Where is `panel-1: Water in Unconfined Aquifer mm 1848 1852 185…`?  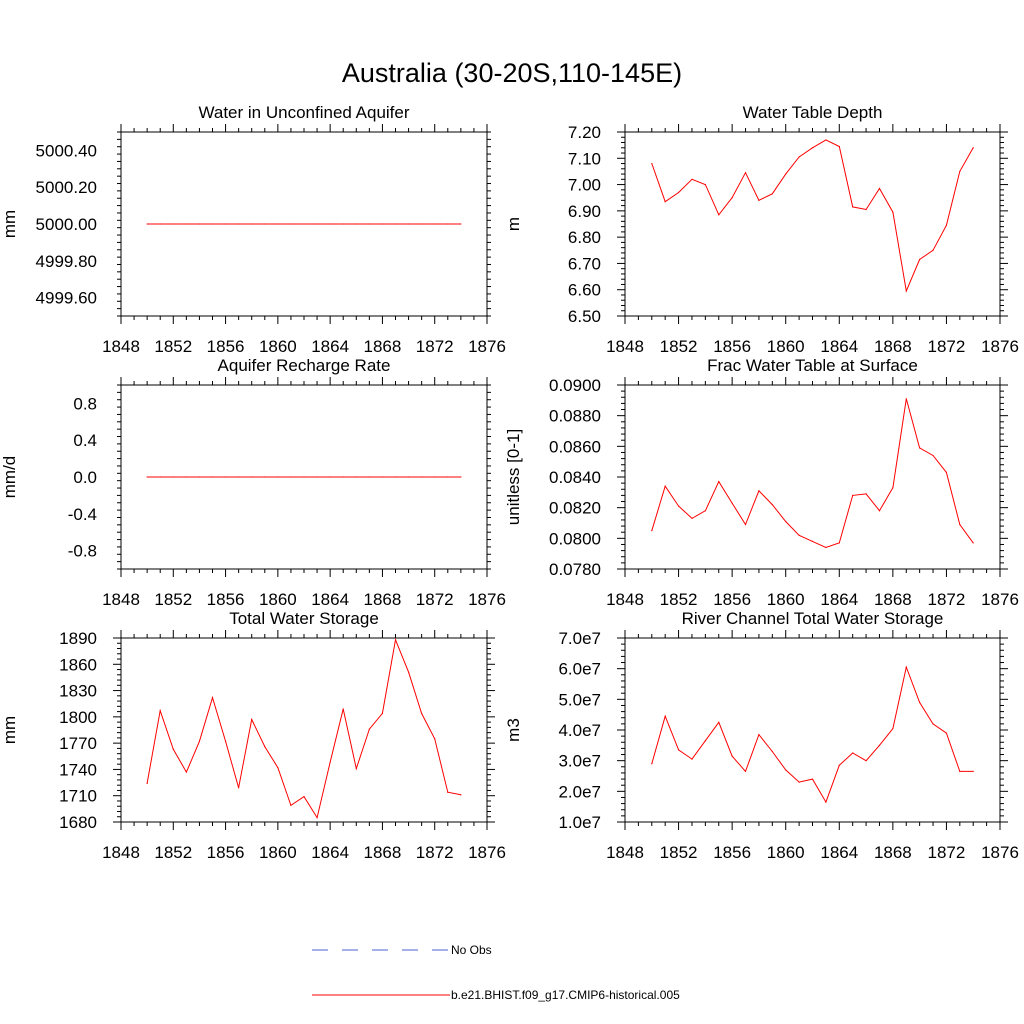 panel-1: Water in Unconfined Aquifer mm 1848 1852 185… is located at coordinates (253, 229).